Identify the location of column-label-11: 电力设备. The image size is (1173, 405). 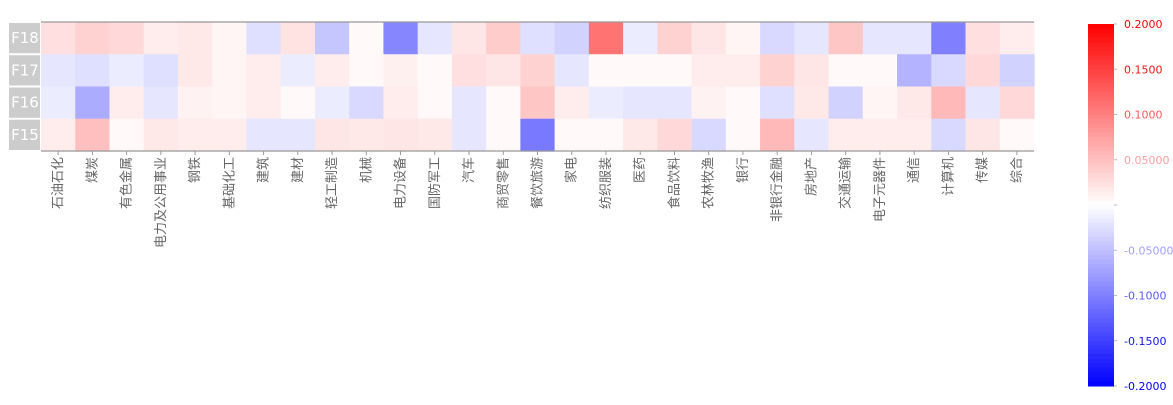
(401, 183).